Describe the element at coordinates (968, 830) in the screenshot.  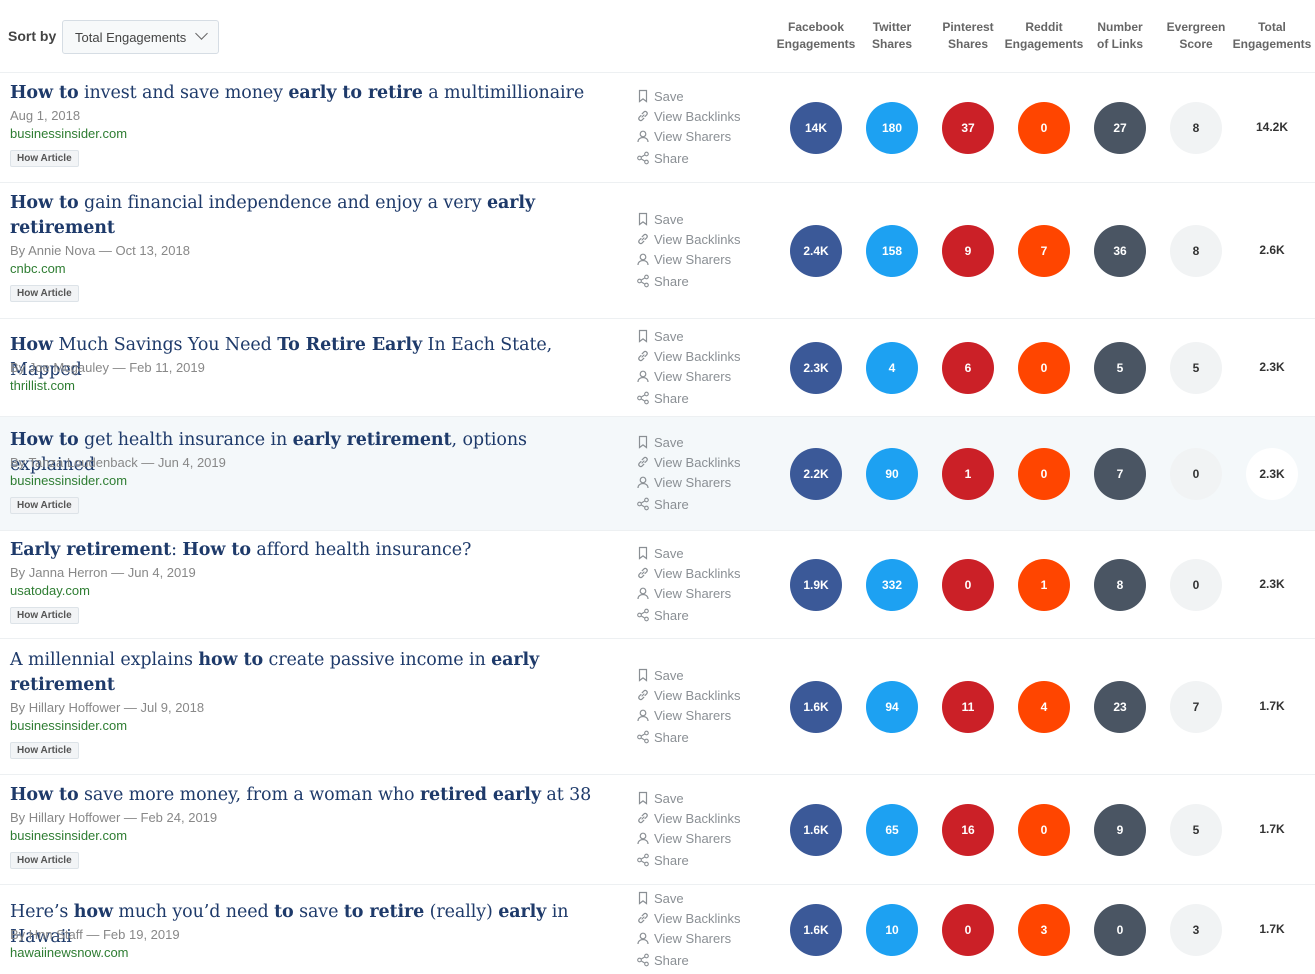
I see `stat-pinterest-badge: 16` at that location.